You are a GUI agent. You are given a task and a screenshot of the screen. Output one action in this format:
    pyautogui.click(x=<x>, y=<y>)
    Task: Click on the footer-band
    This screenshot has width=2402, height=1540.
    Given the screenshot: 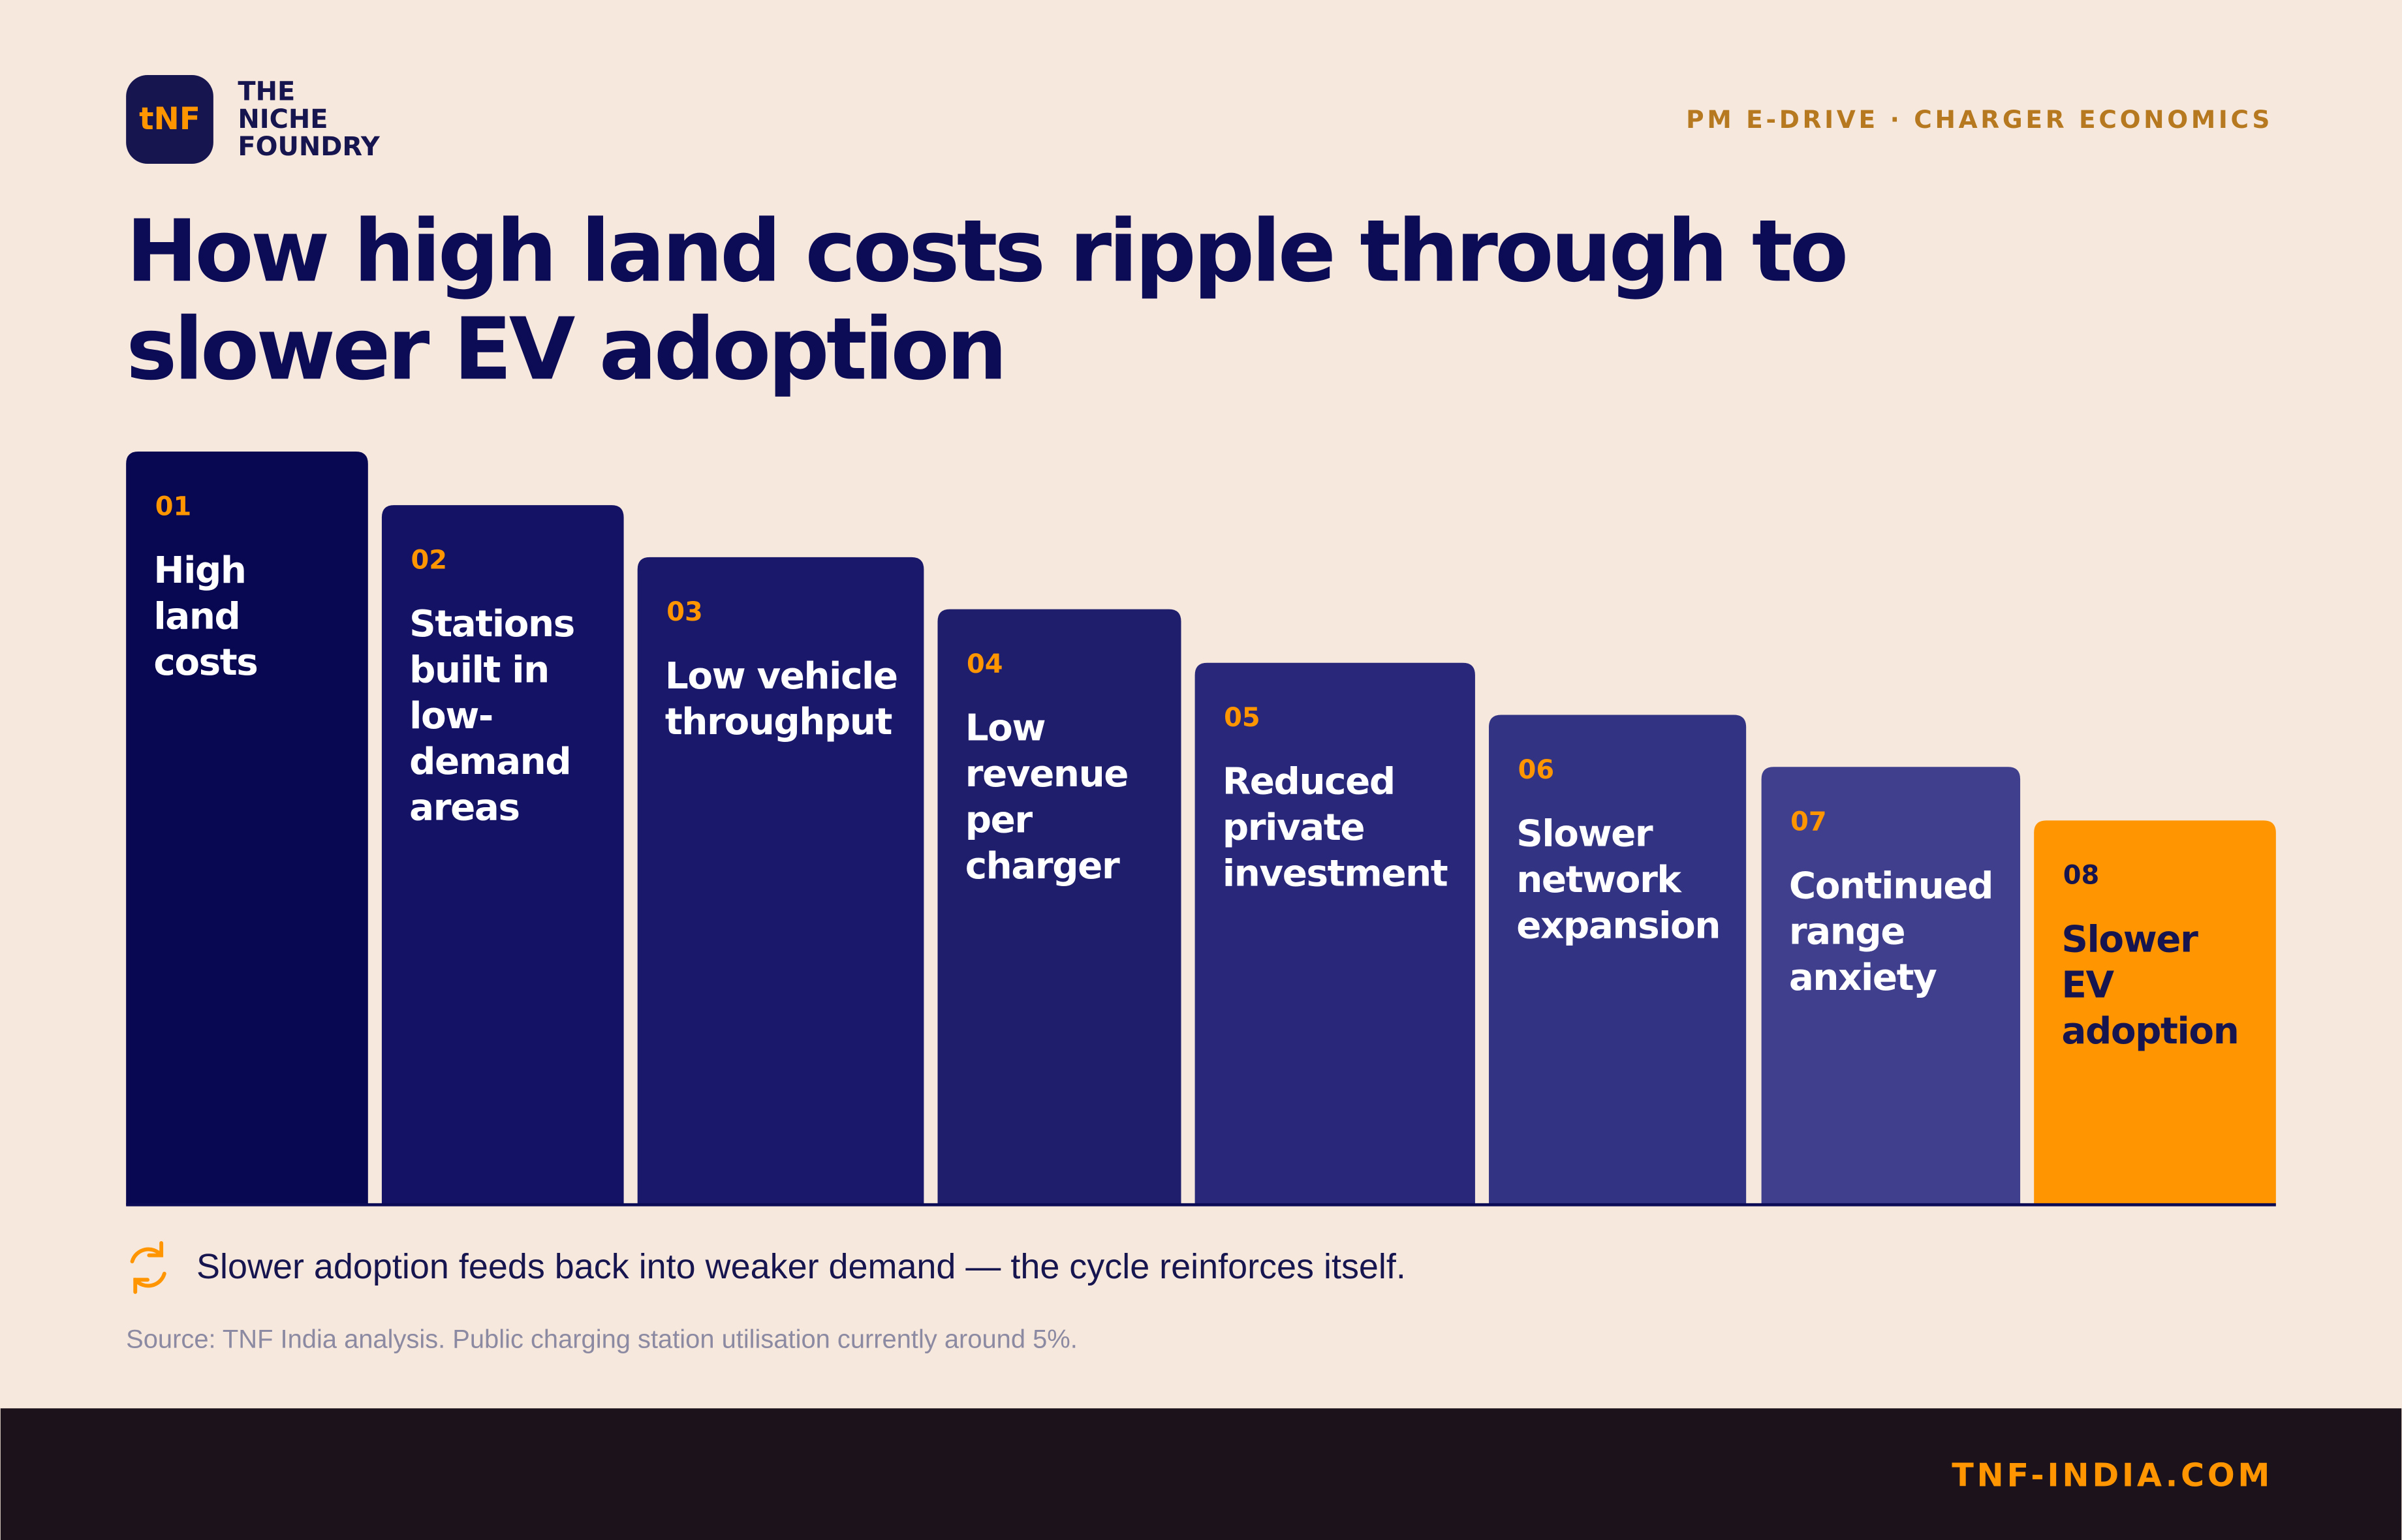 What is the action you would take?
    pyautogui.click(x=1201, y=1474)
    